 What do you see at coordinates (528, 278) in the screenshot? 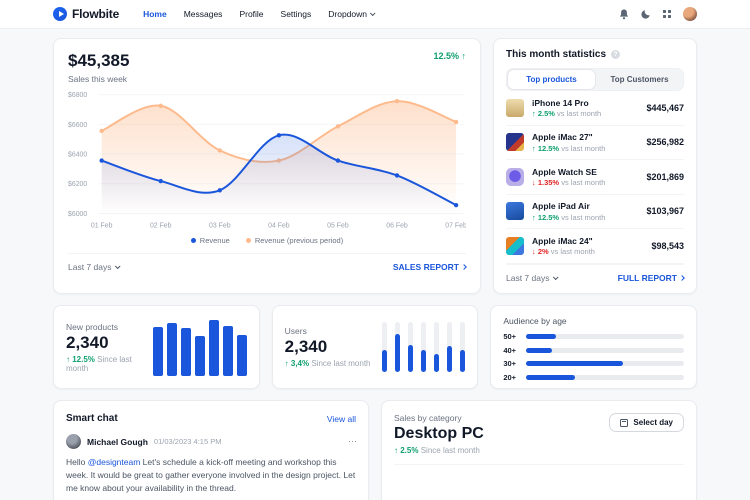
I see `range-label: Last 7 days` at bounding box center [528, 278].